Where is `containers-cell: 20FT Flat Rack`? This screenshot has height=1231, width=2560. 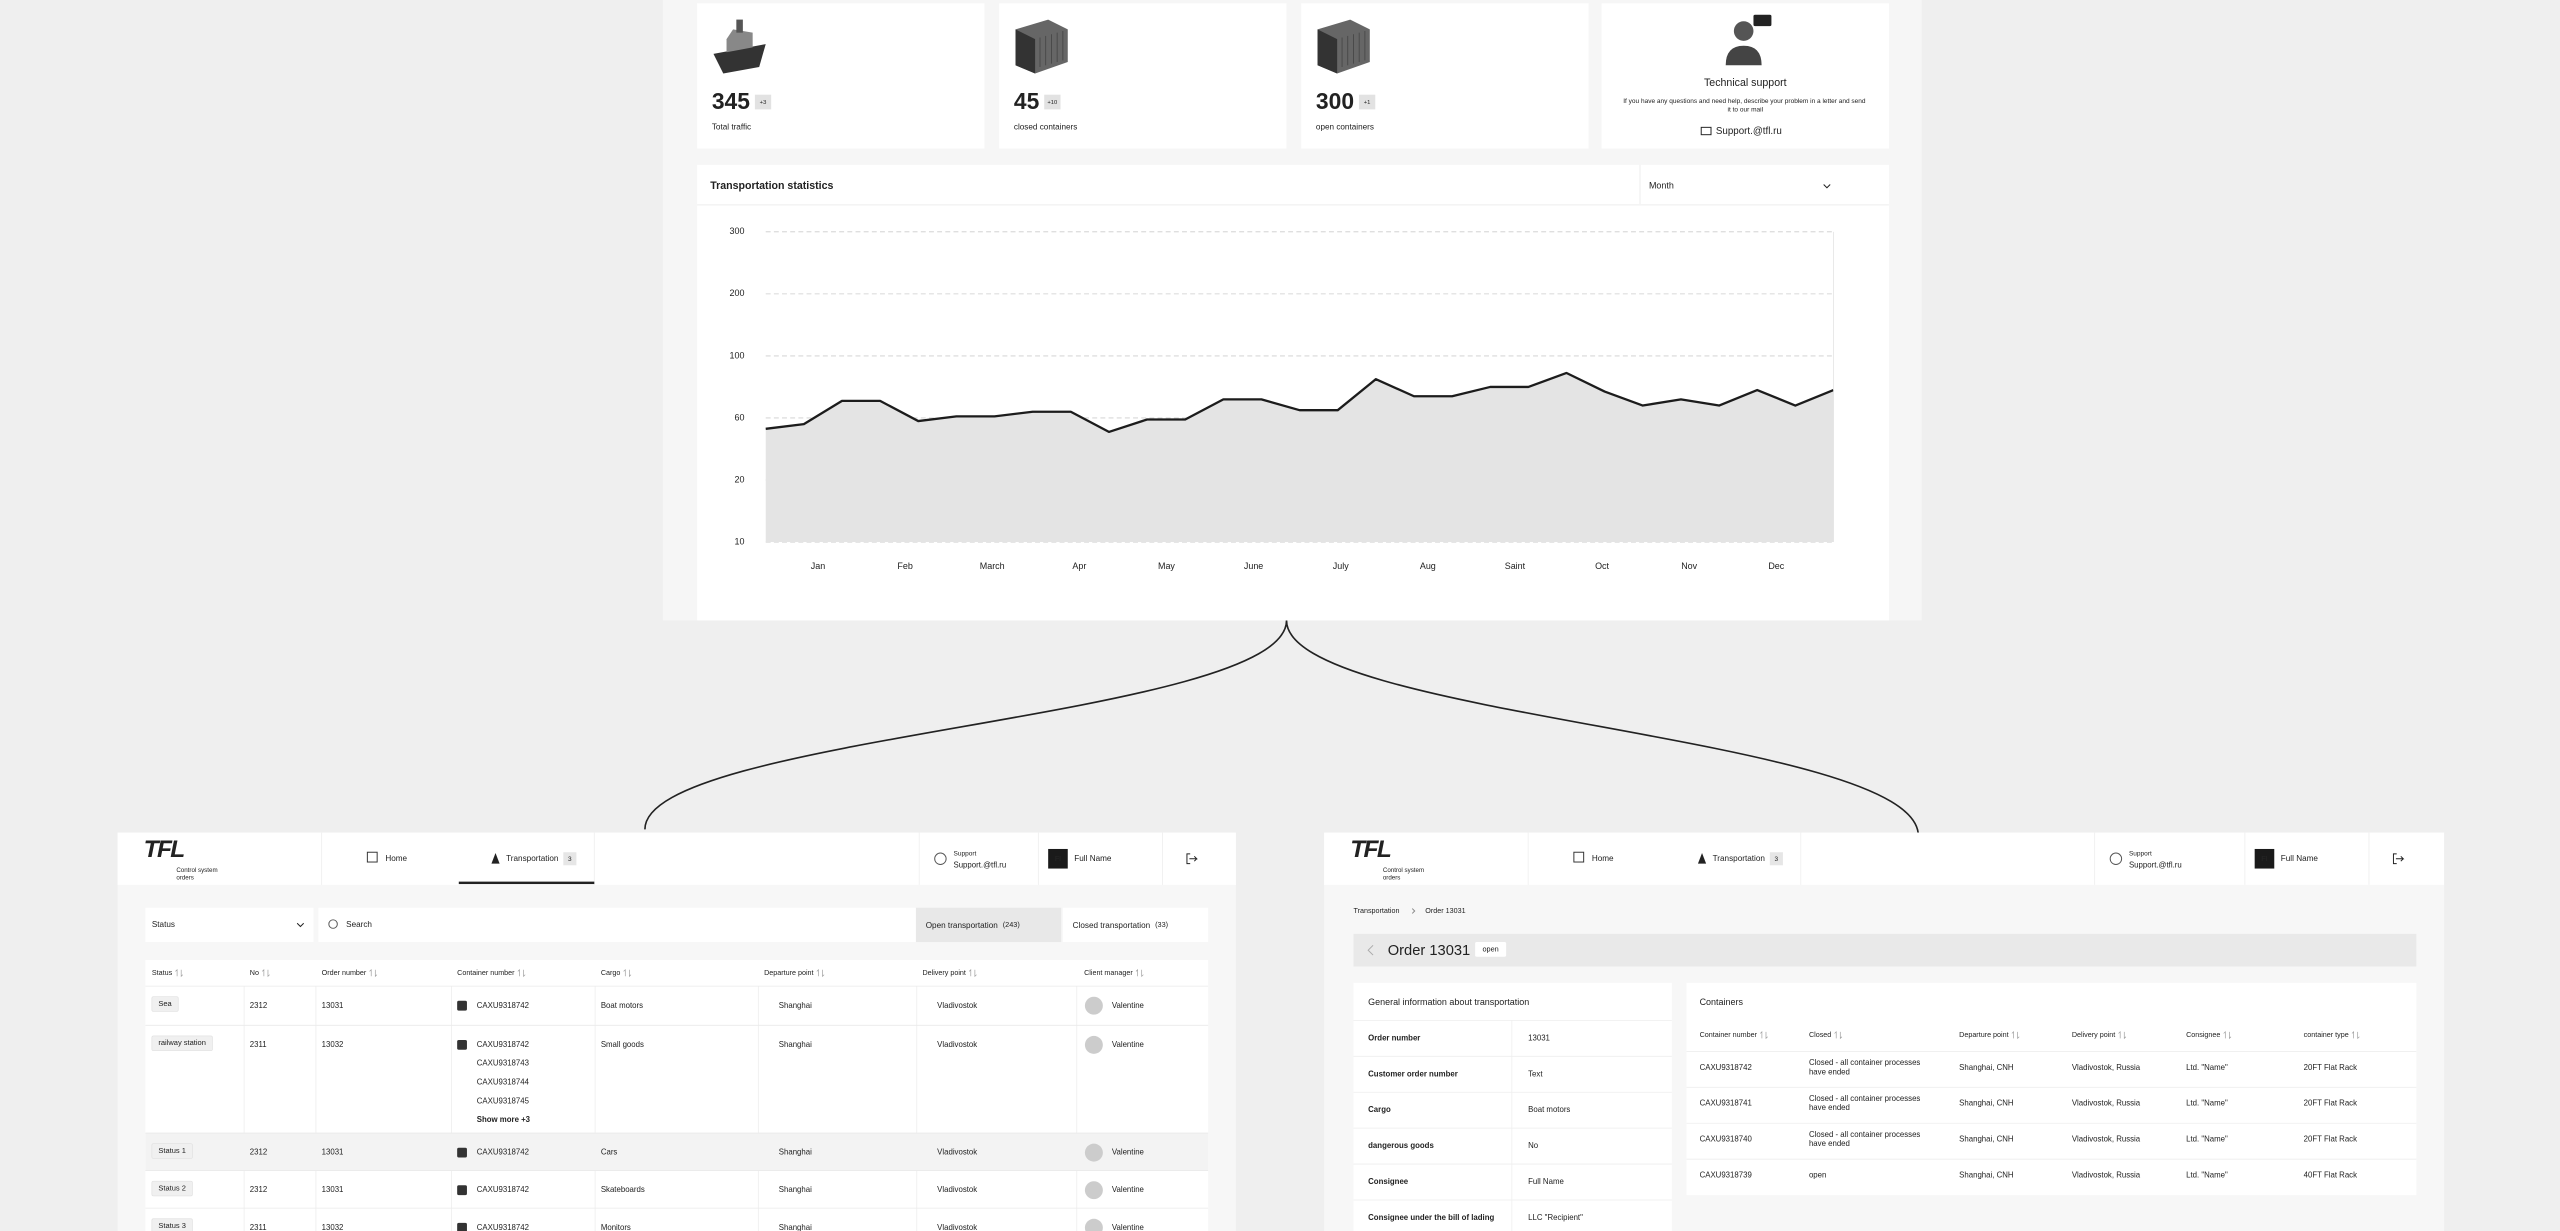 containers-cell: 20FT Flat Rack is located at coordinates (2330, 1067).